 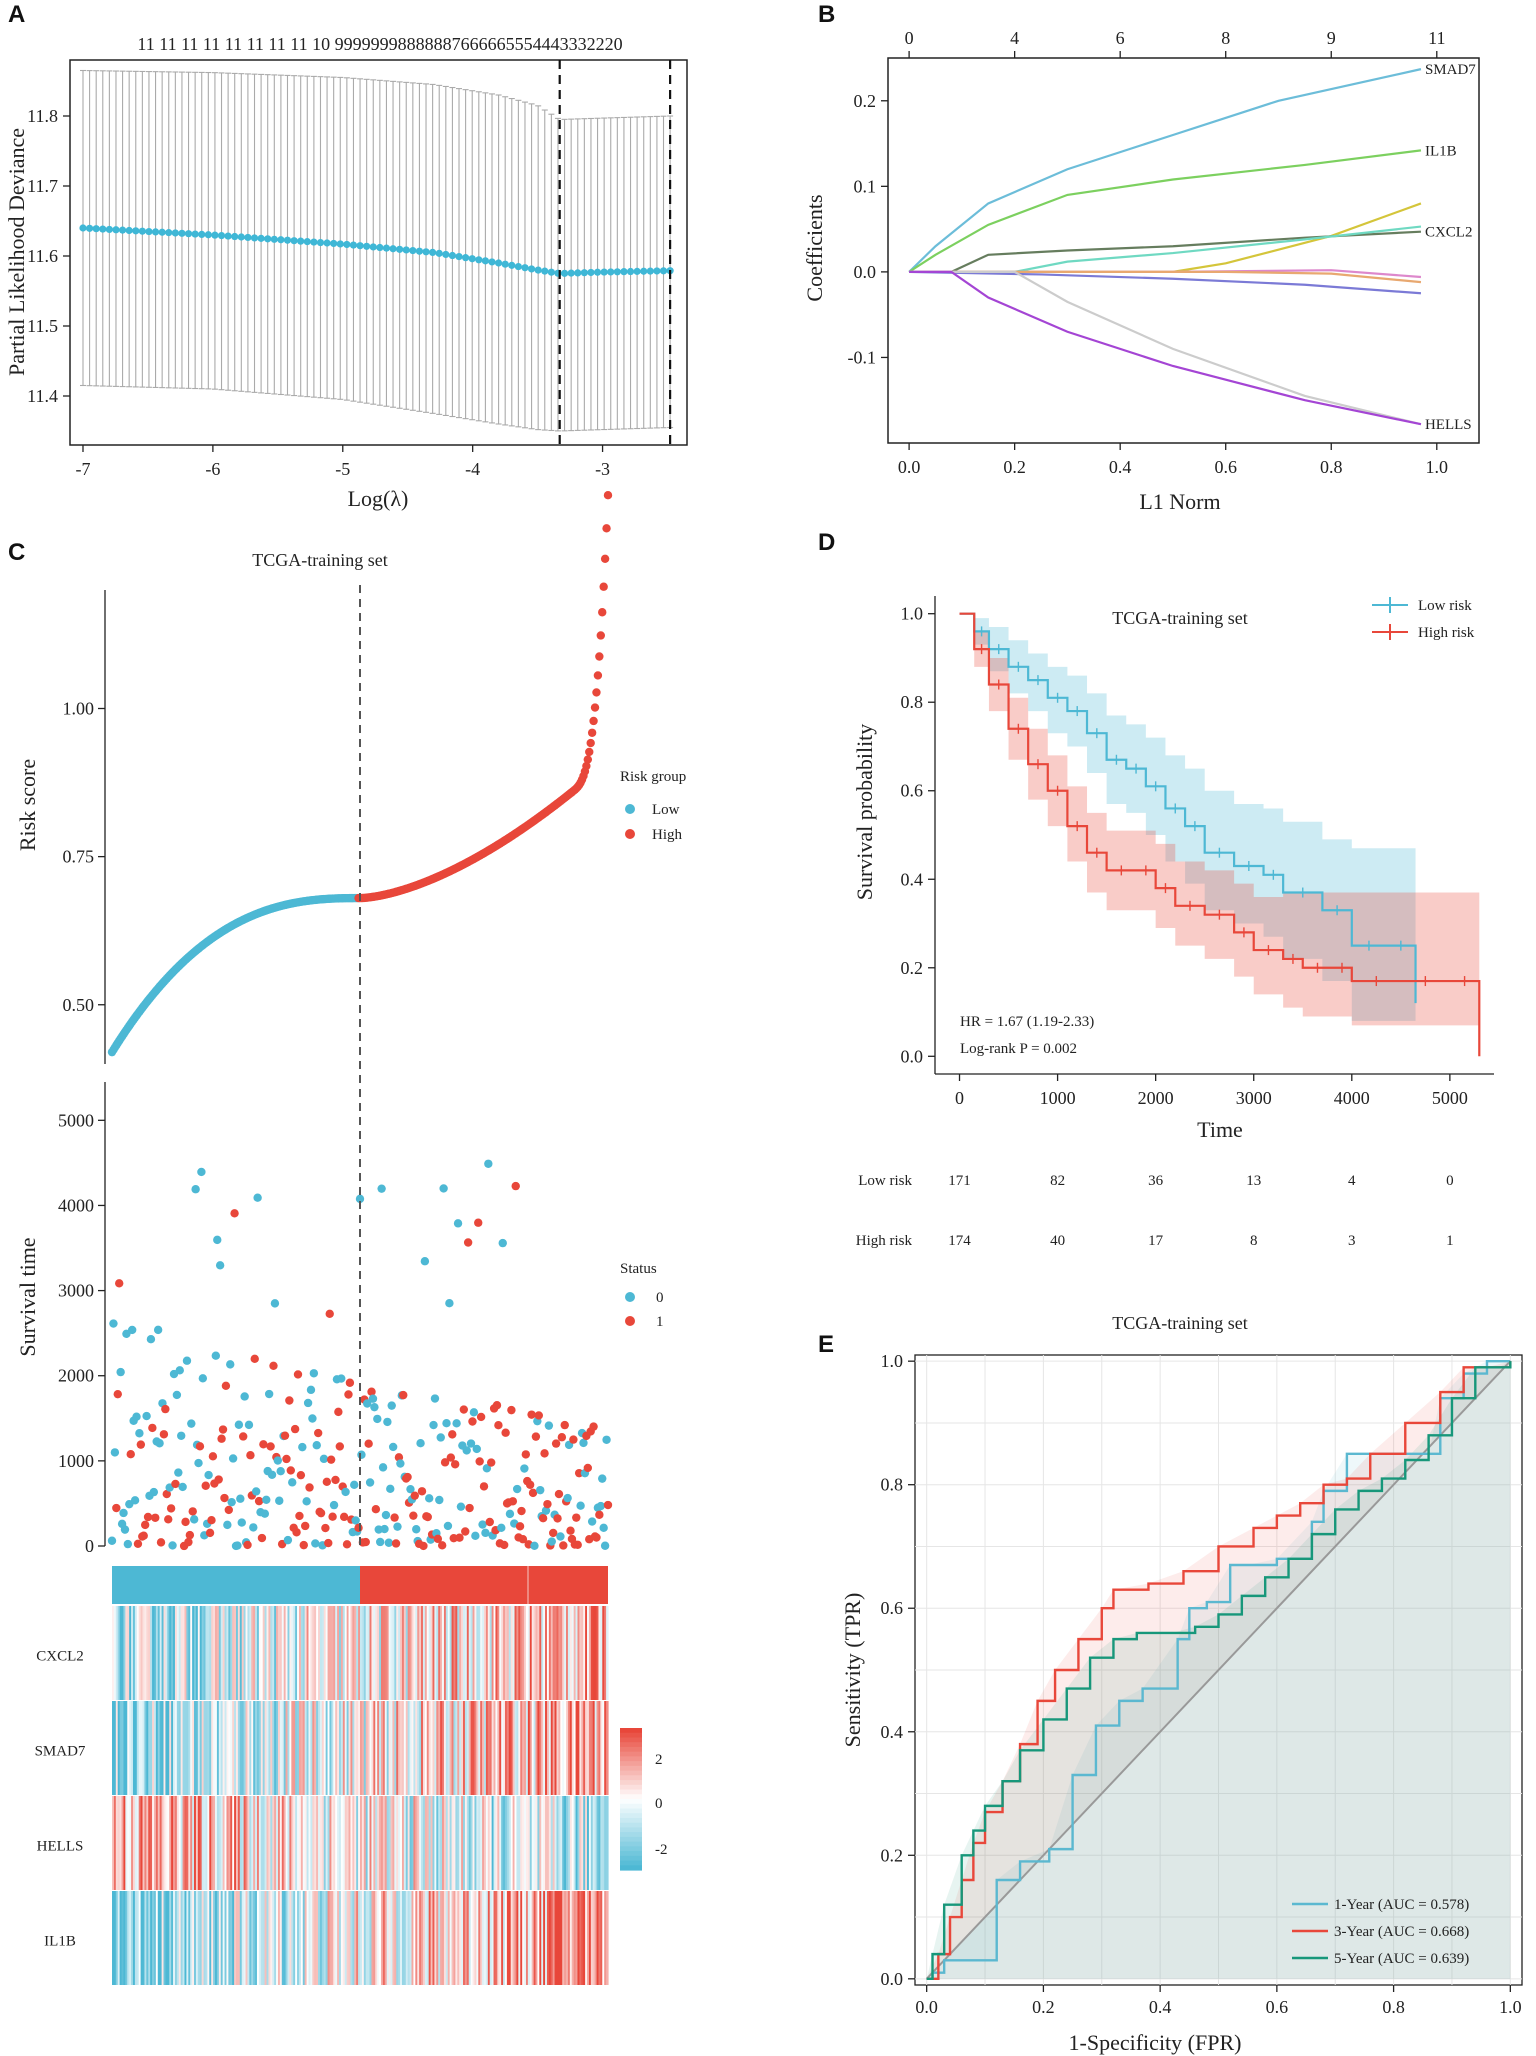 What do you see at coordinates (79, 857) in the screenshot?
I see `risk-y-tick-label: 0.75` at bounding box center [79, 857].